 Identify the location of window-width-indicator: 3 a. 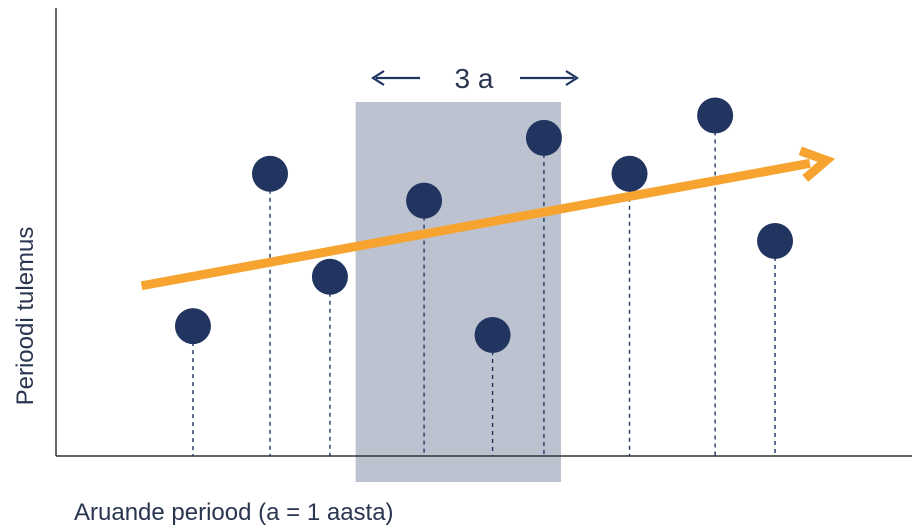
(475, 78).